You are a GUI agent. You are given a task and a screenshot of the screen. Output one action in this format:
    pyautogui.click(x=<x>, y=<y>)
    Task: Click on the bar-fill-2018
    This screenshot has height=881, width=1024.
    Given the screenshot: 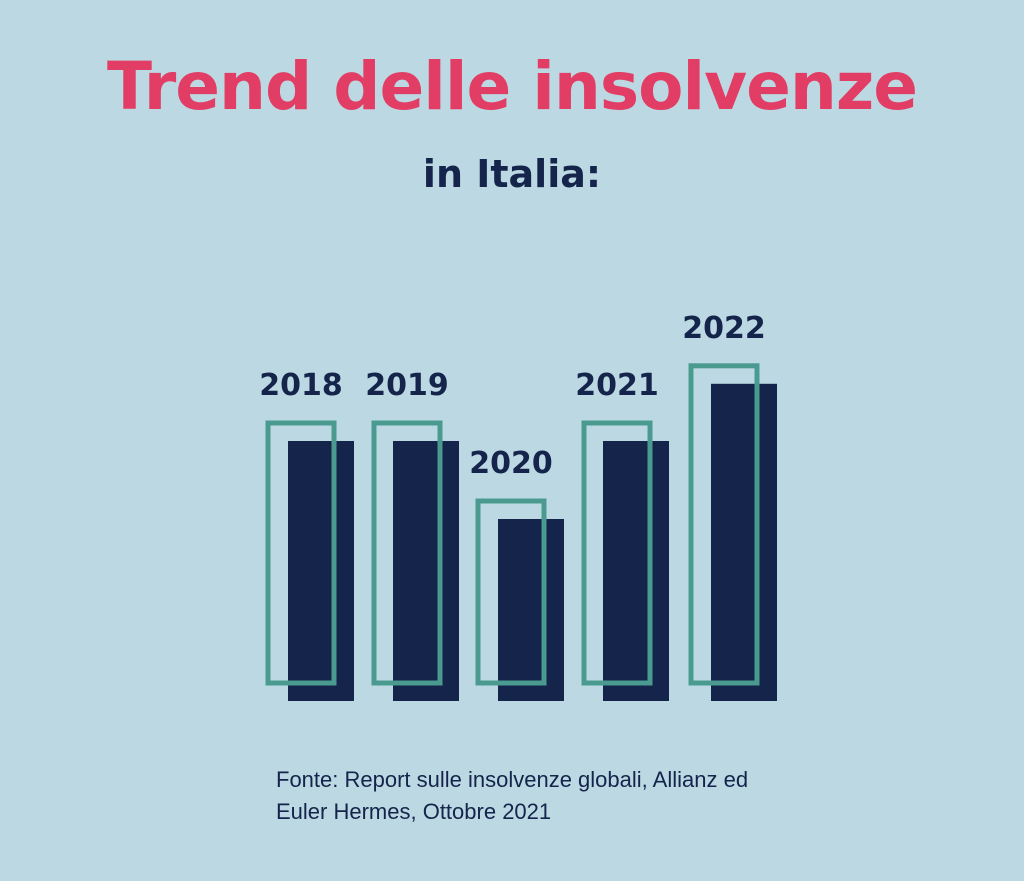 What is the action you would take?
    pyautogui.click(x=321, y=571)
    